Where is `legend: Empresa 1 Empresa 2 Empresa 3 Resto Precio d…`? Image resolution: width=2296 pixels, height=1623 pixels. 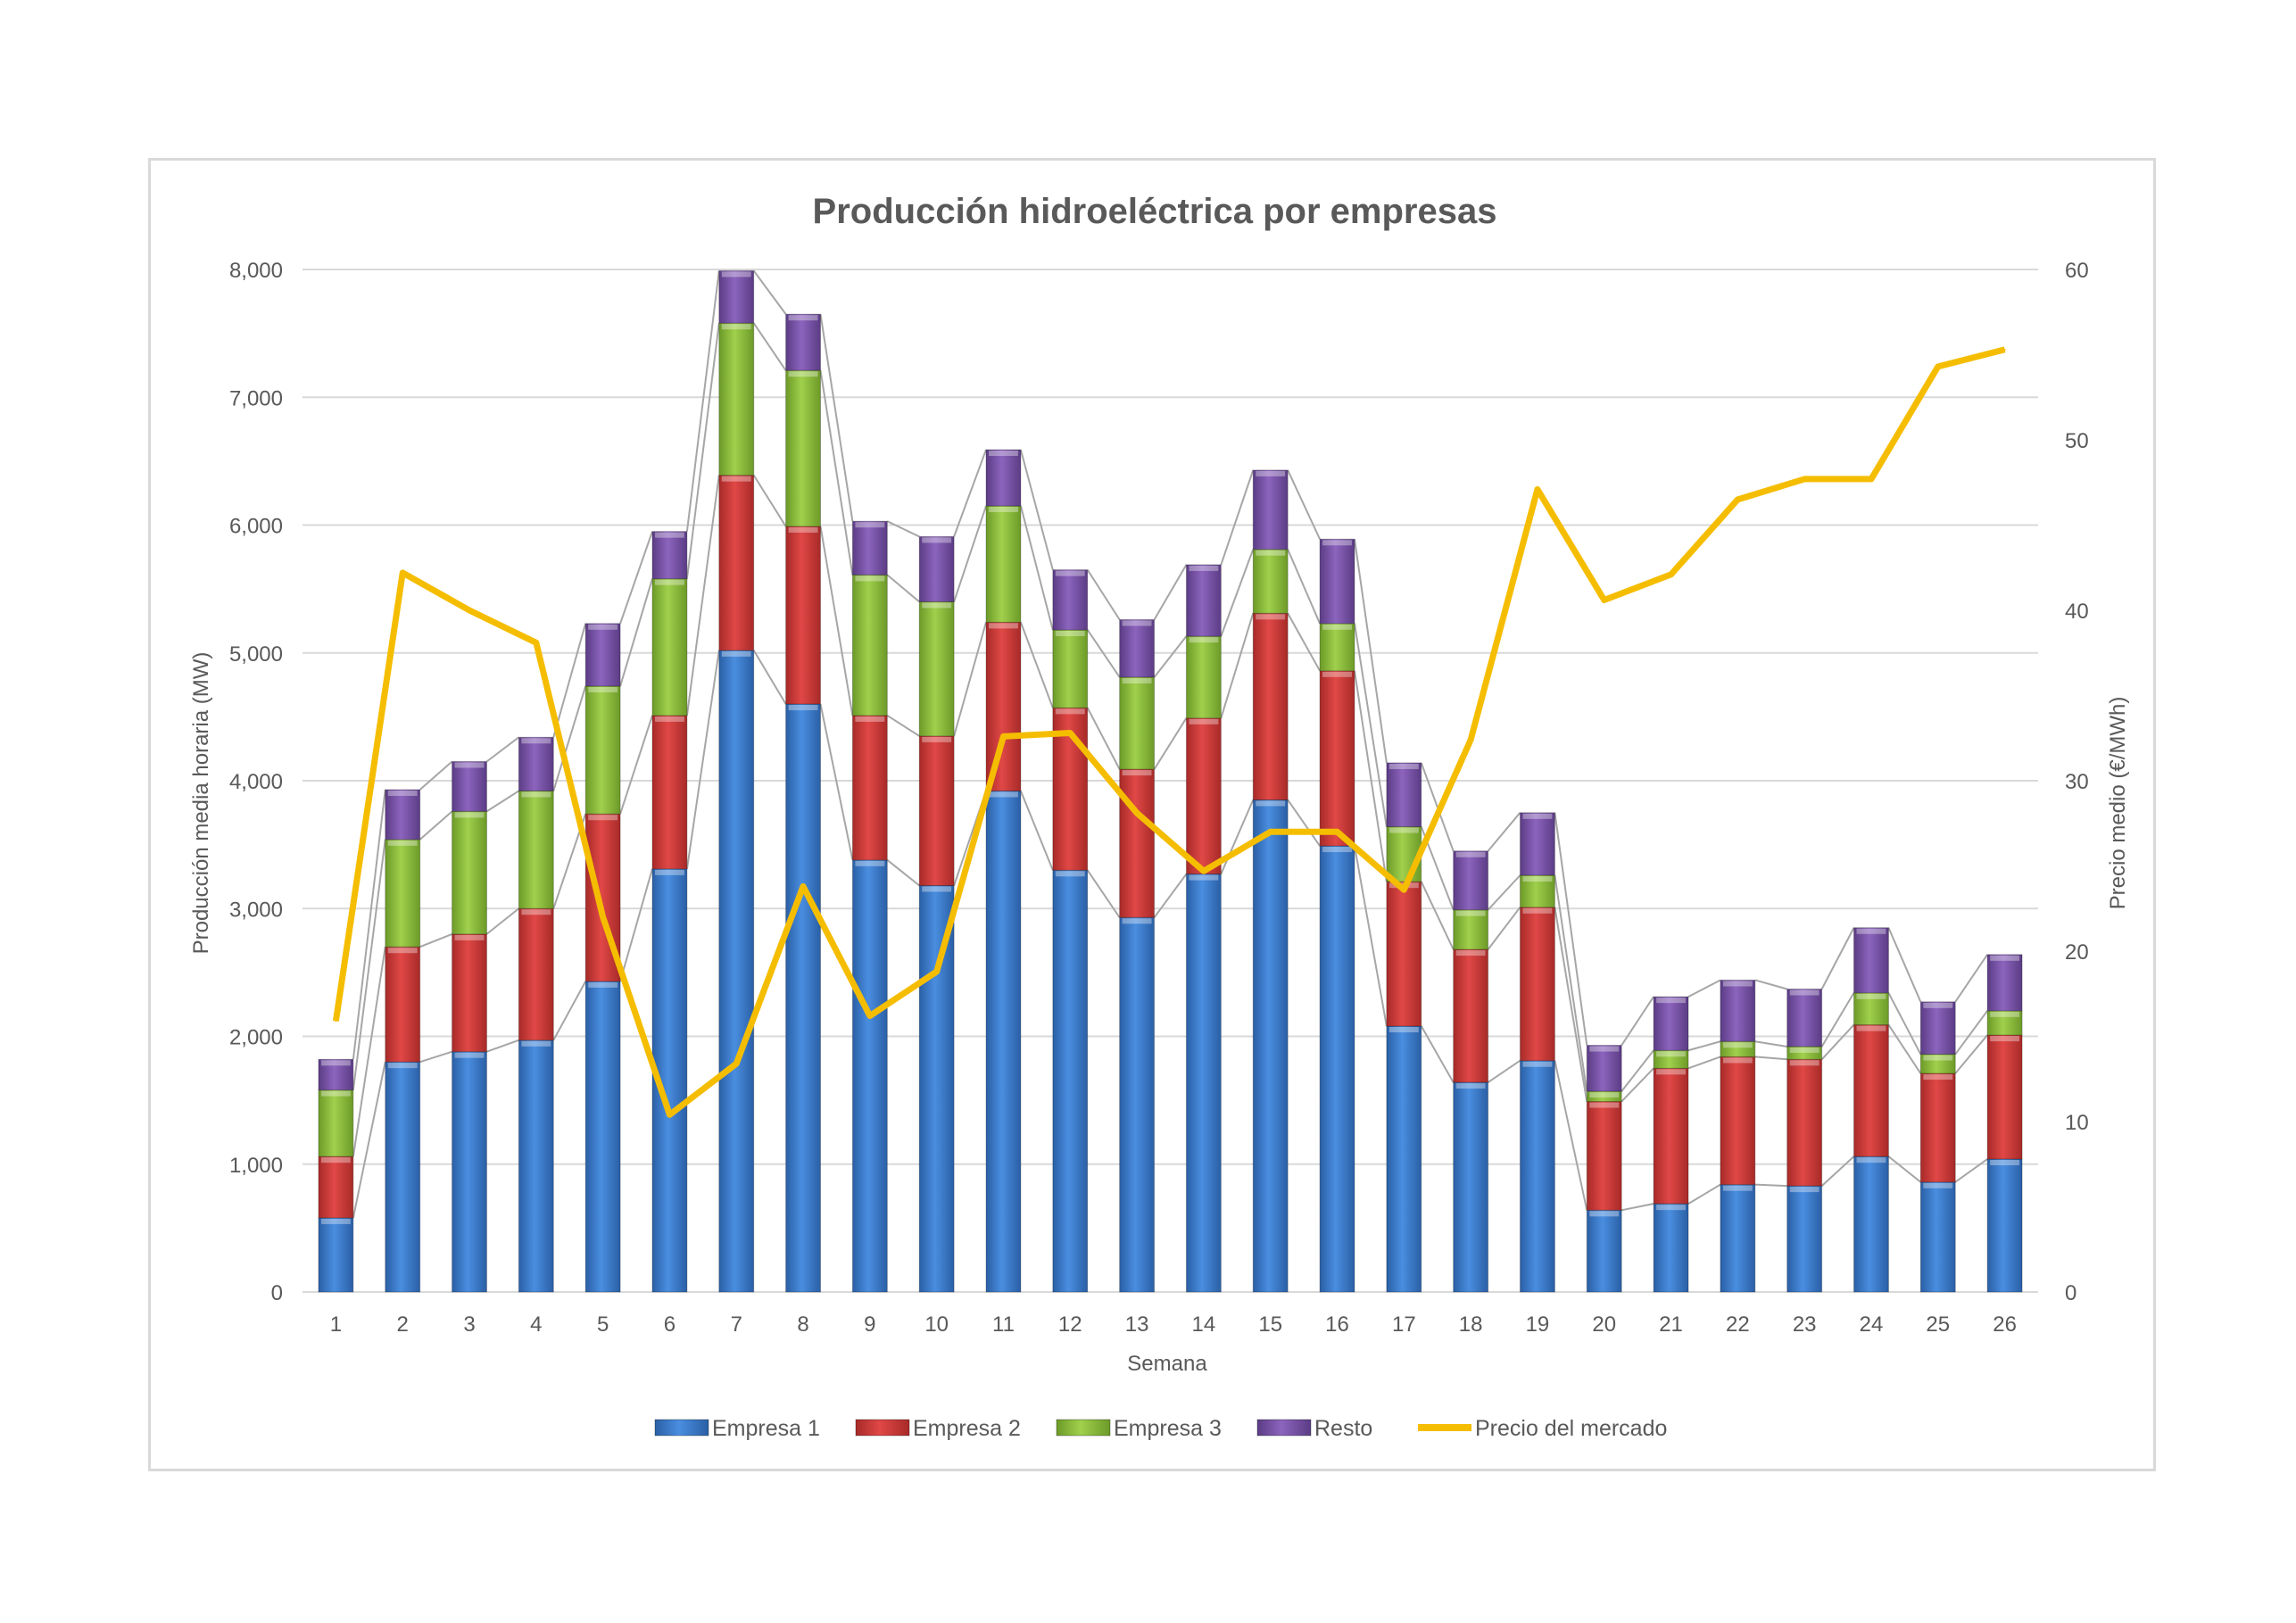 legend: Empresa 1 Empresa 2 Empresa 3 Resto Precio d… is located at coordinates (1160, 1428).